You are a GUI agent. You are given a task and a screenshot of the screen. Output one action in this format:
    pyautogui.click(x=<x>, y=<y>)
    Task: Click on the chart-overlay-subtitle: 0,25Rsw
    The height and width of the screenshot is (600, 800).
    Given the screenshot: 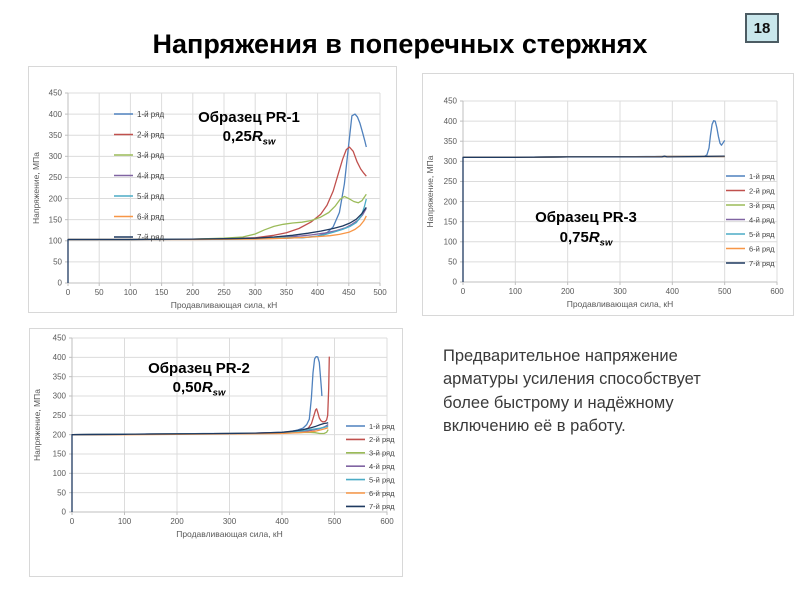 What is the action you would take?
    pyautogui.click(x=249, y=138)
    